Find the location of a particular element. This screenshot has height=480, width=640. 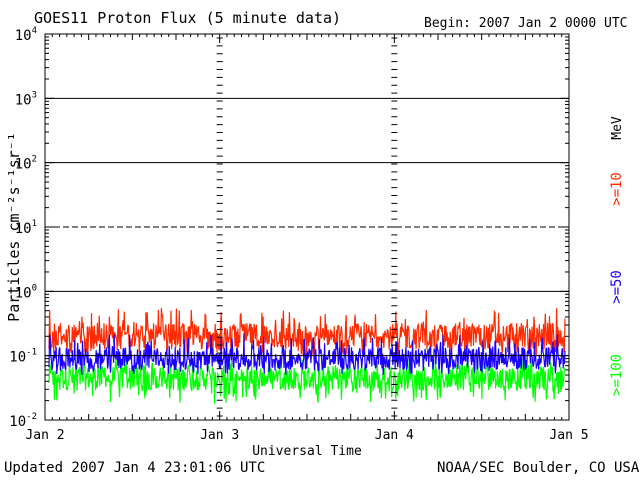

x-tick-label: Jan 5 is located at coordinates (568, 435).